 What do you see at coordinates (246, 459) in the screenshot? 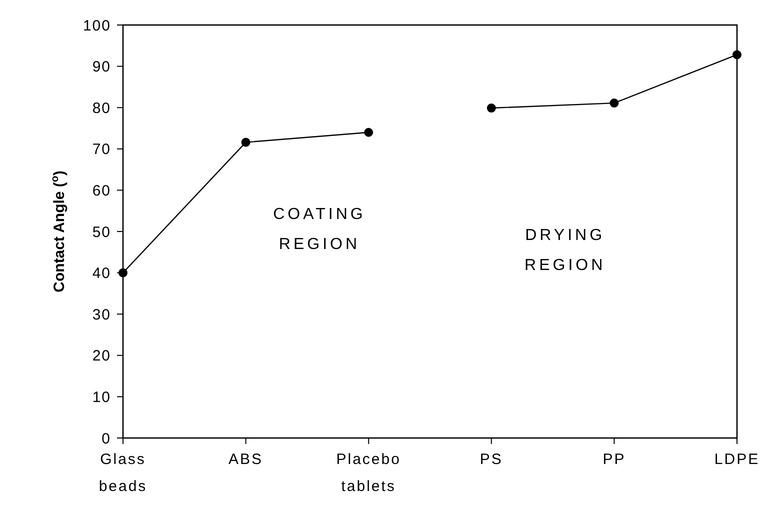
I see `x-tick-label: ABS` at bounding box center [246, 459].